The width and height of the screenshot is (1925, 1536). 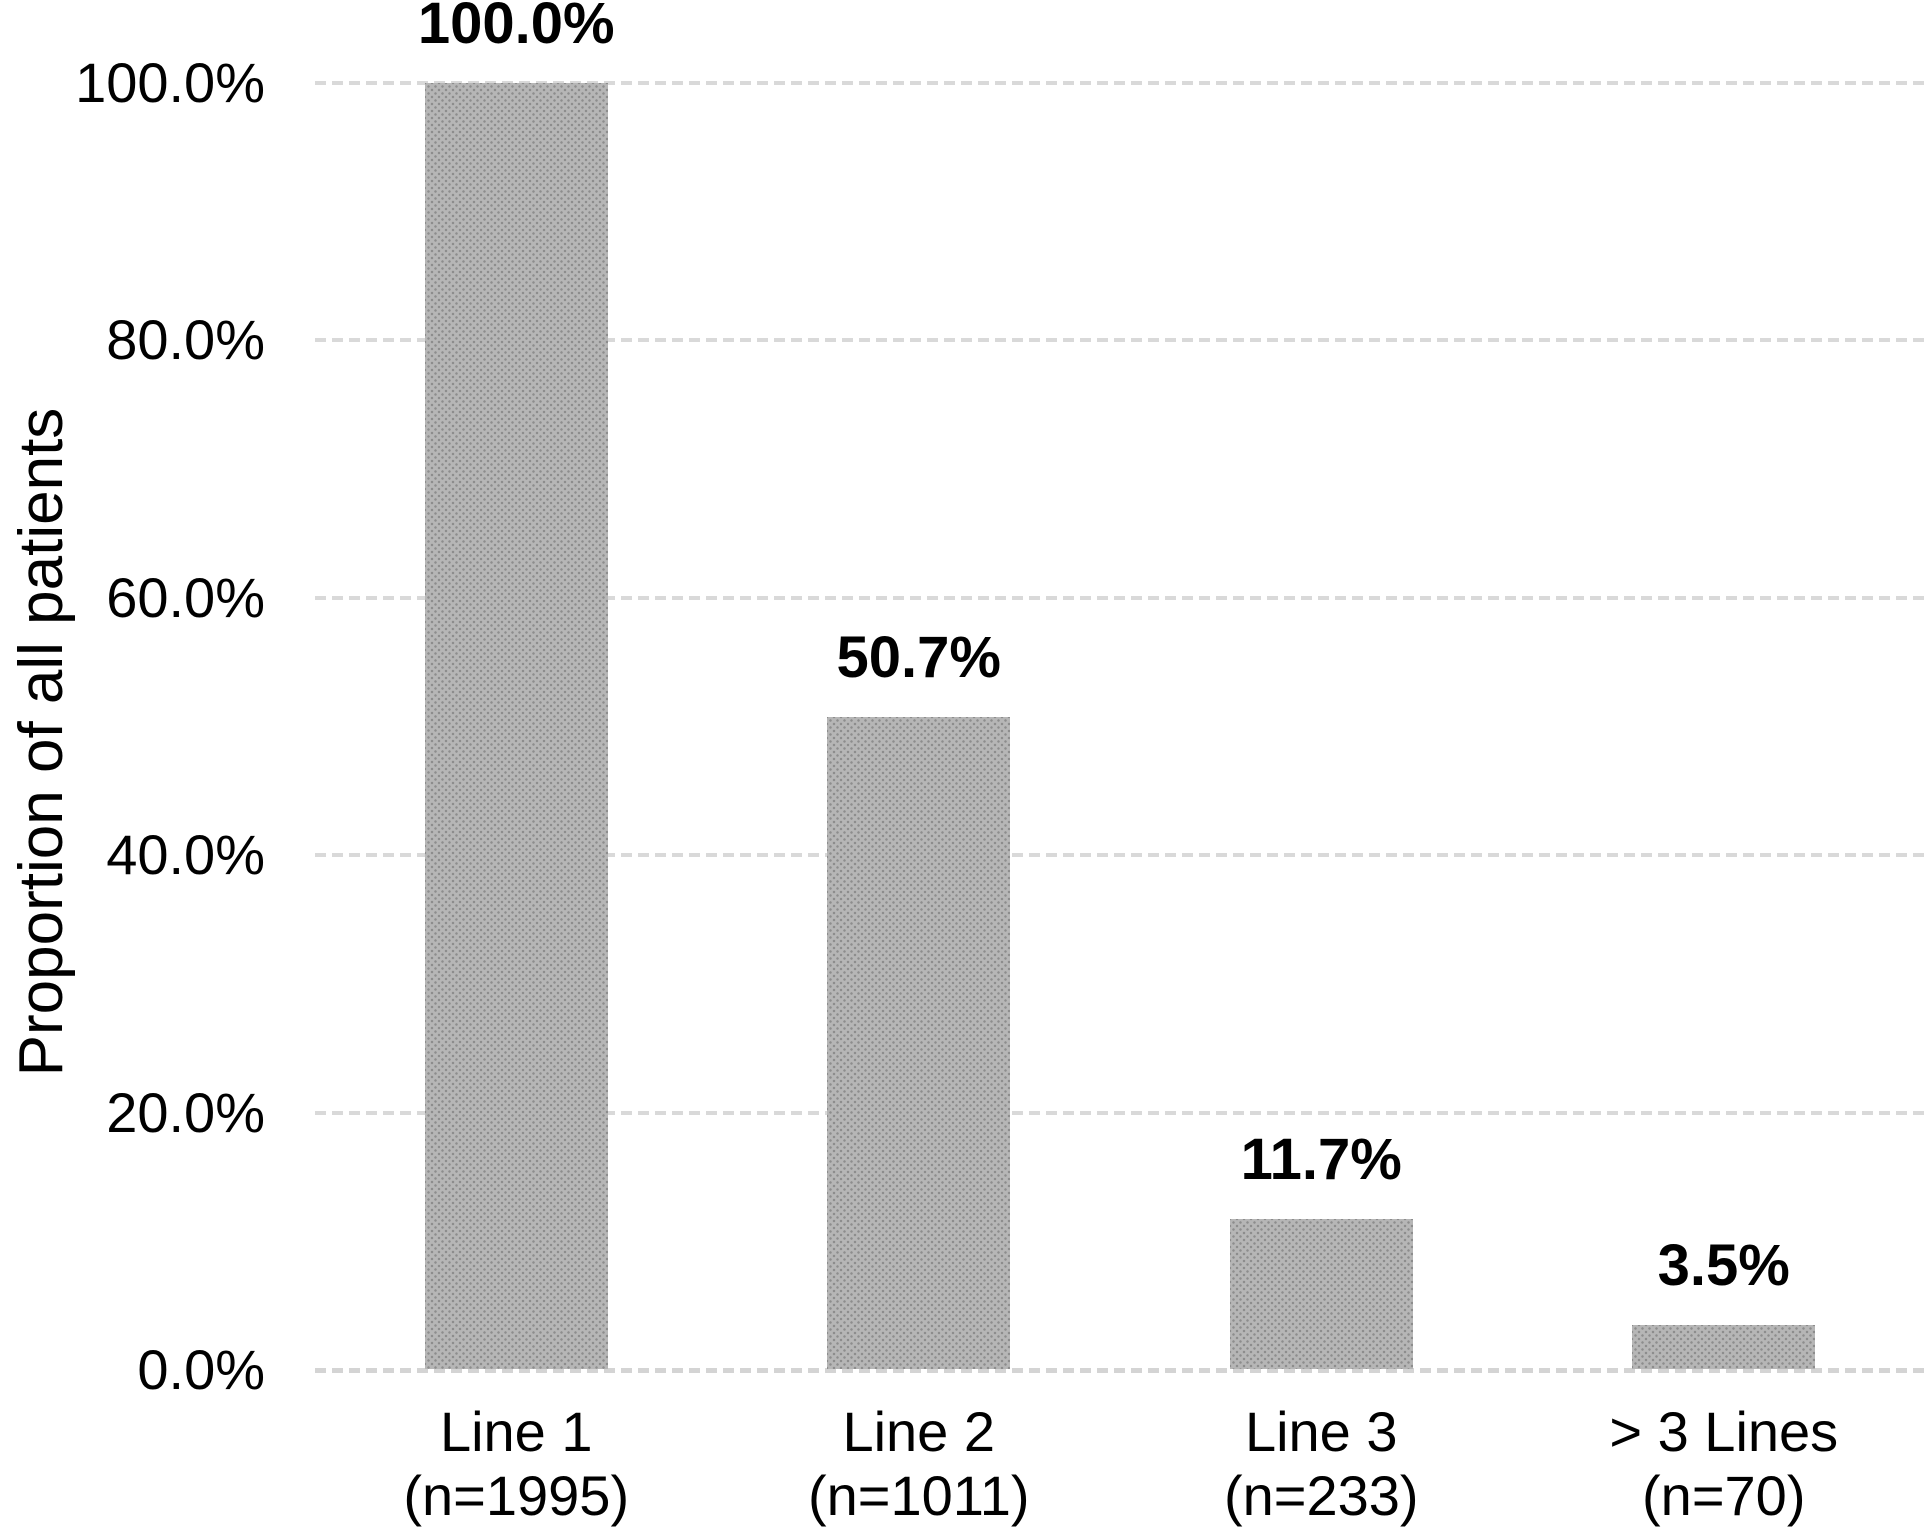 What do you see at coordinates (1120, 1370) in the screenshot?
I see `gridline-0pct` at bounding box center [1120, 1370].